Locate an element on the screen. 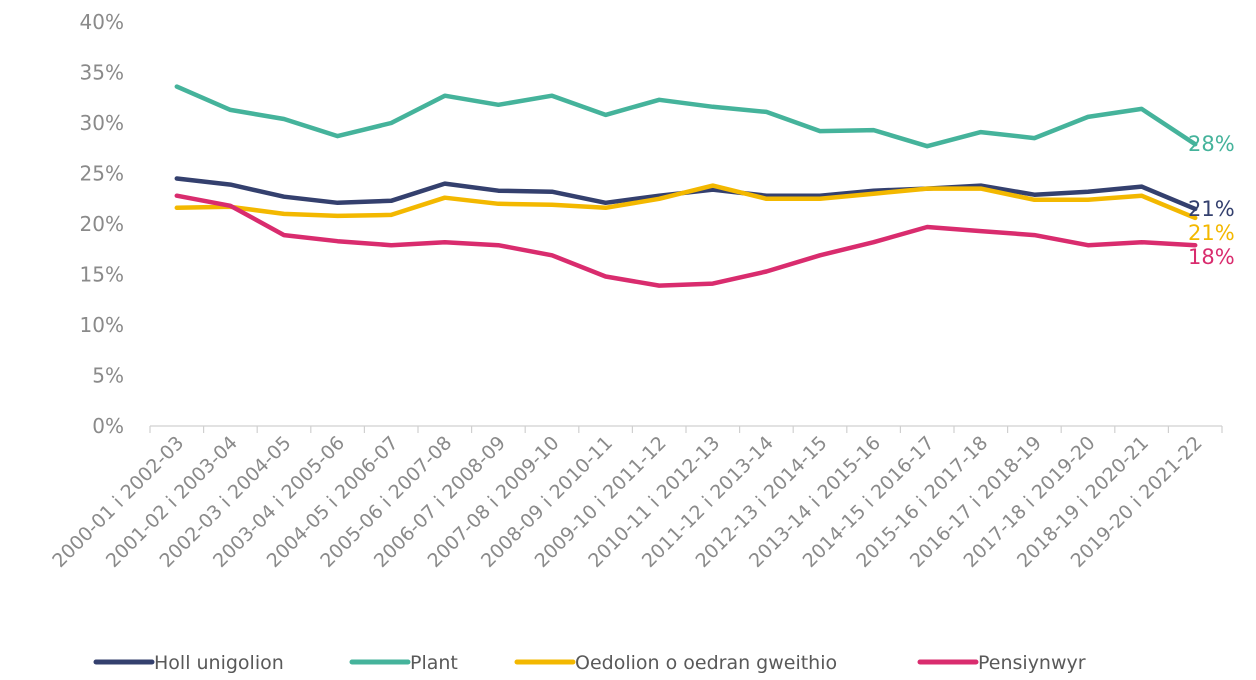 This screenshot has width=1256, height=680. end-value-label: 18% is located at coordinates (1211, 257).